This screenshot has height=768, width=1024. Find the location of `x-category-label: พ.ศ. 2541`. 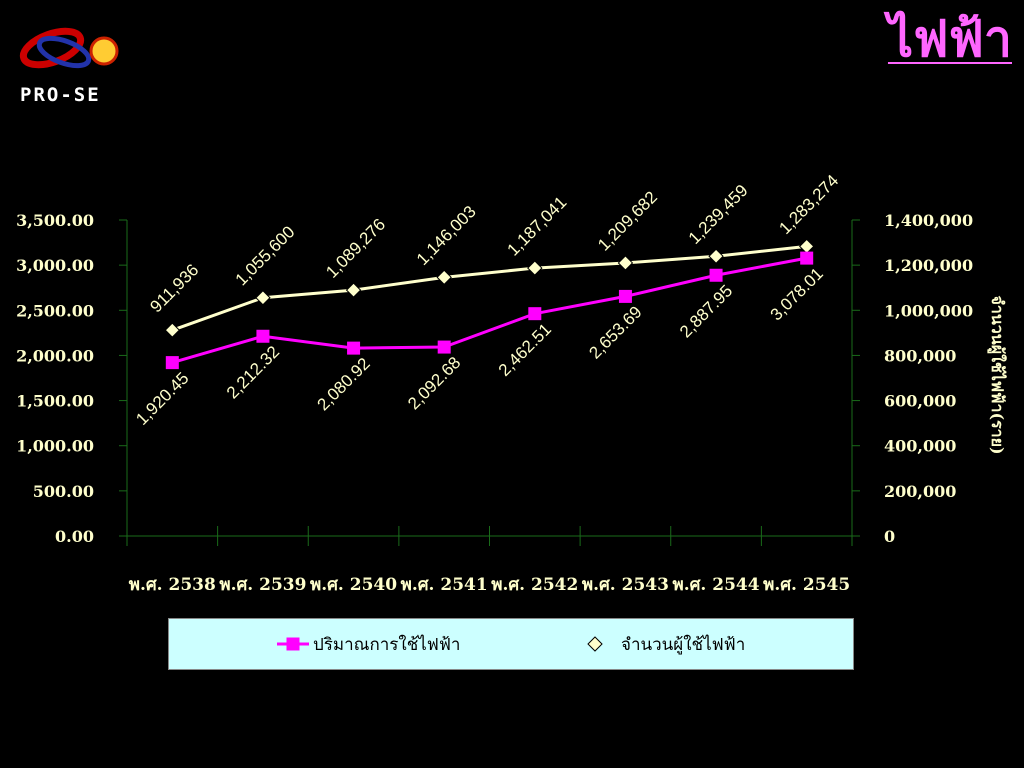

x-category-label: พ.ศ. 2541 is located at coordinates (444, 585).